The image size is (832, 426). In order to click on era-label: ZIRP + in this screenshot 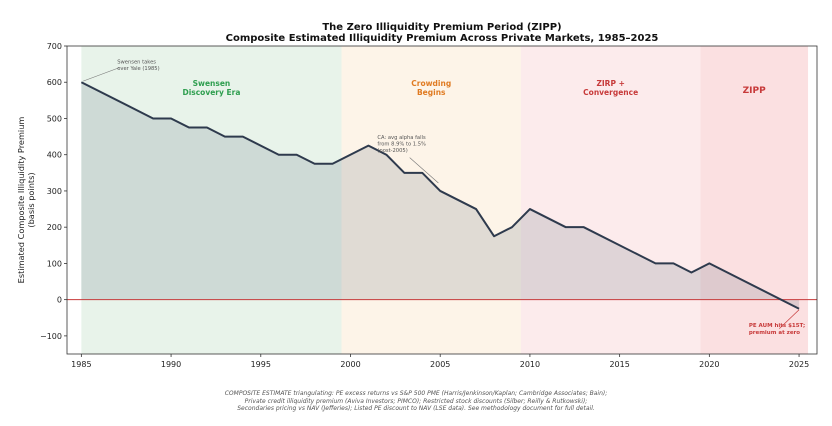, I will do `click(610, 83)`.